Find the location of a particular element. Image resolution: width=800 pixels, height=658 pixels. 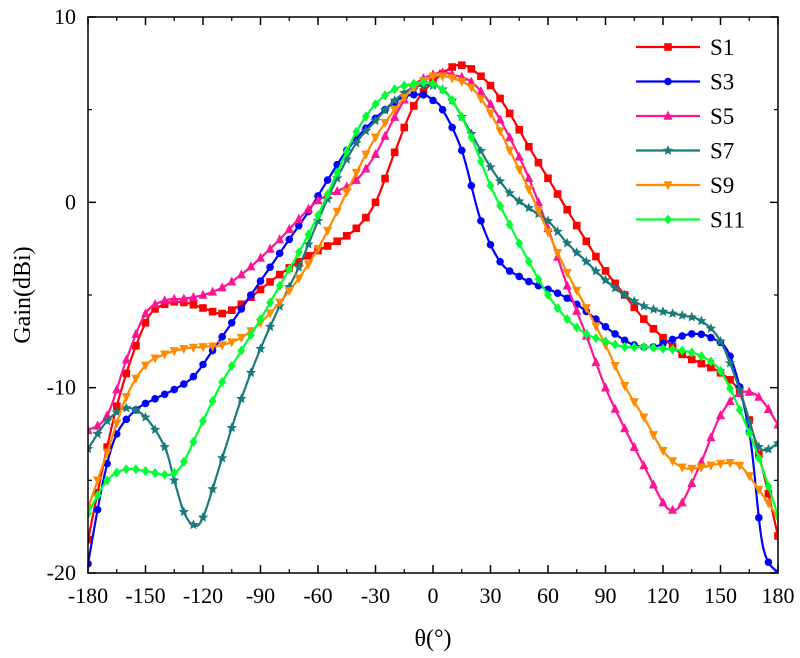

y-tick-label: 0 is located at coordinates (70, 201).